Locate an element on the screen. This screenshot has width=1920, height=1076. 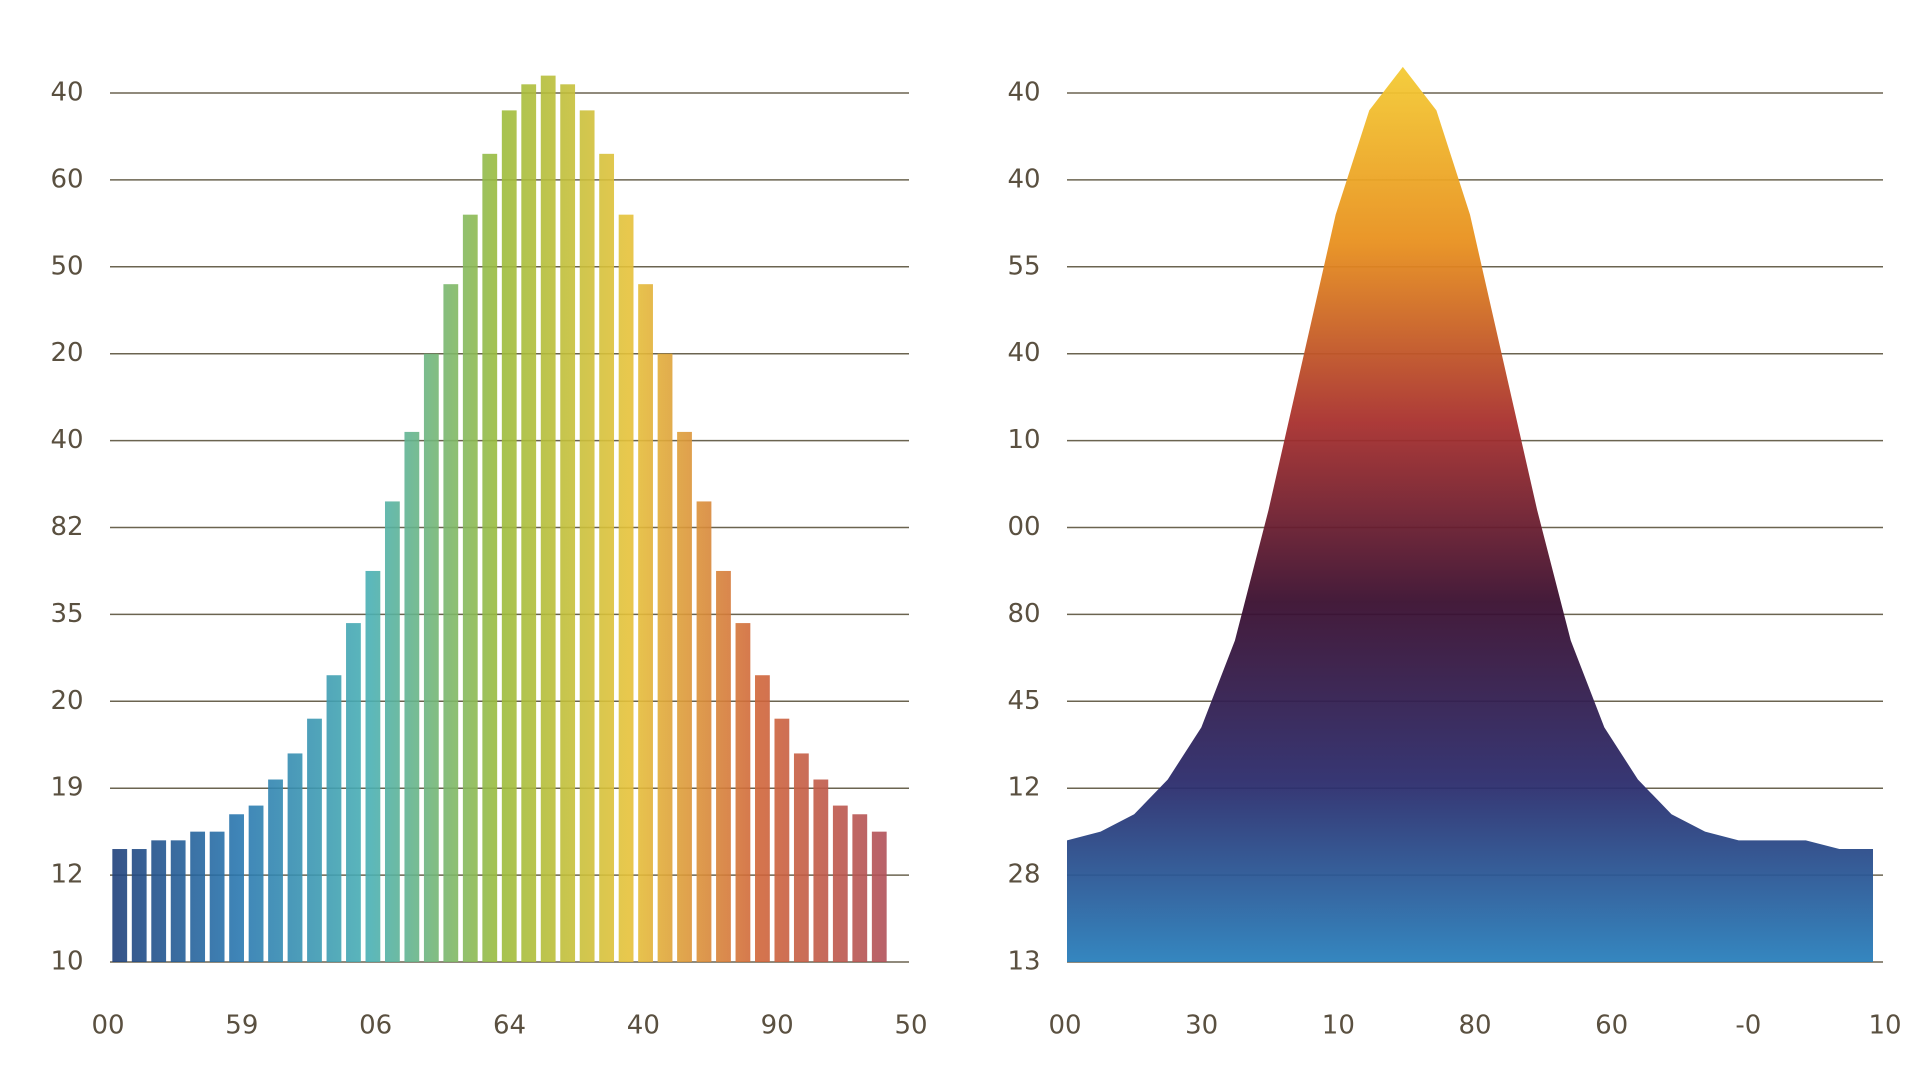
y-tick-label: 80 is located at coordinates (1023, 614).